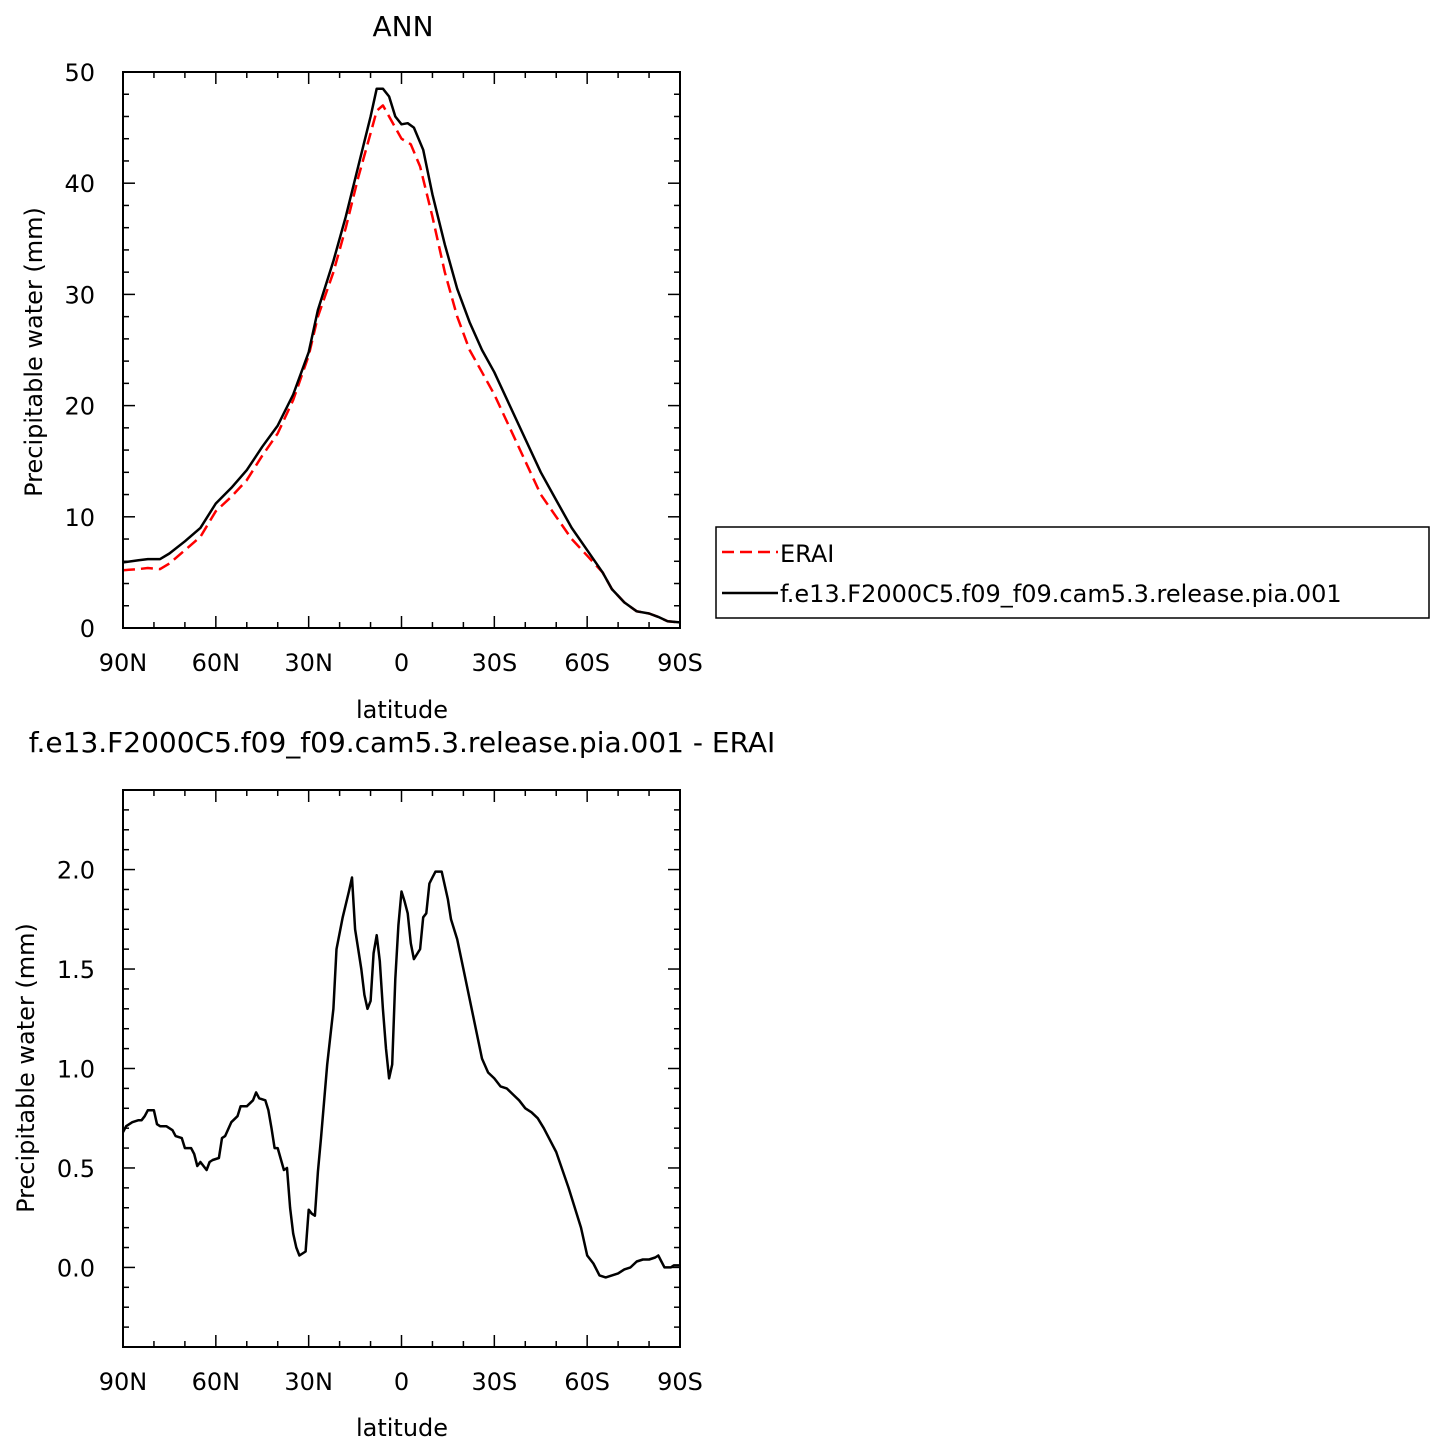 This screenshot has height=1447, width=1449. I want to click on bottom-x-tick-label: 30N, so click(308, 1382).